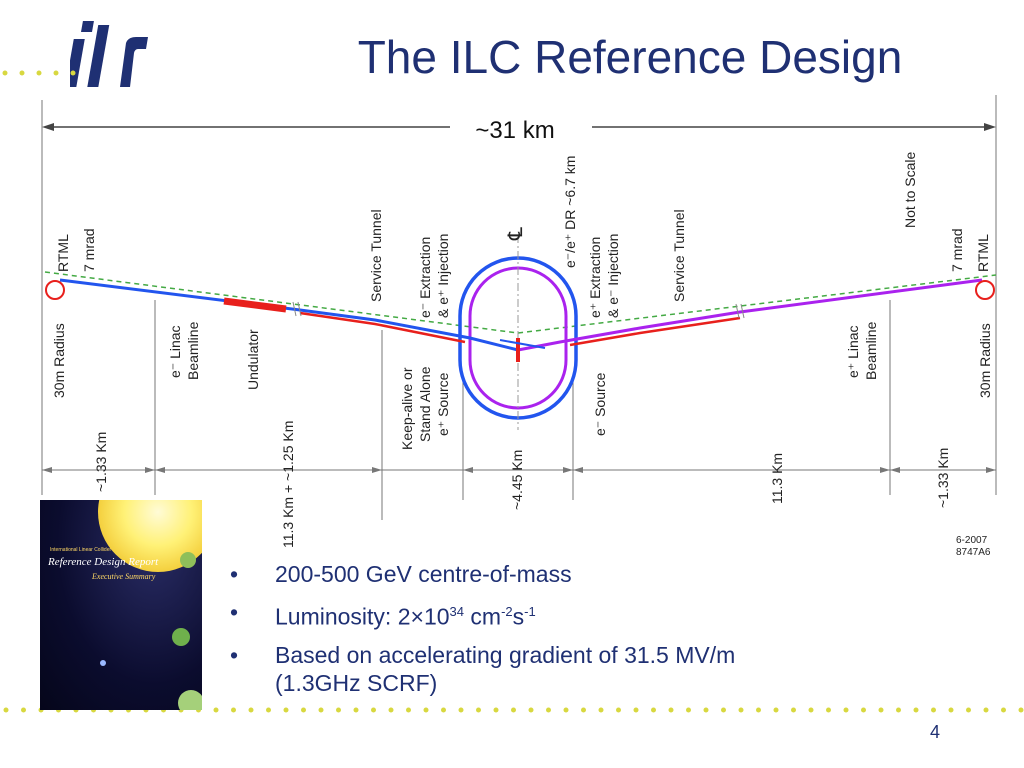 Image resolution: width=1024 pixels, height=768 pixels. Describe the element at coordinates (39, 73) in the screenshot. I see `top-dotted-rule` at that location.